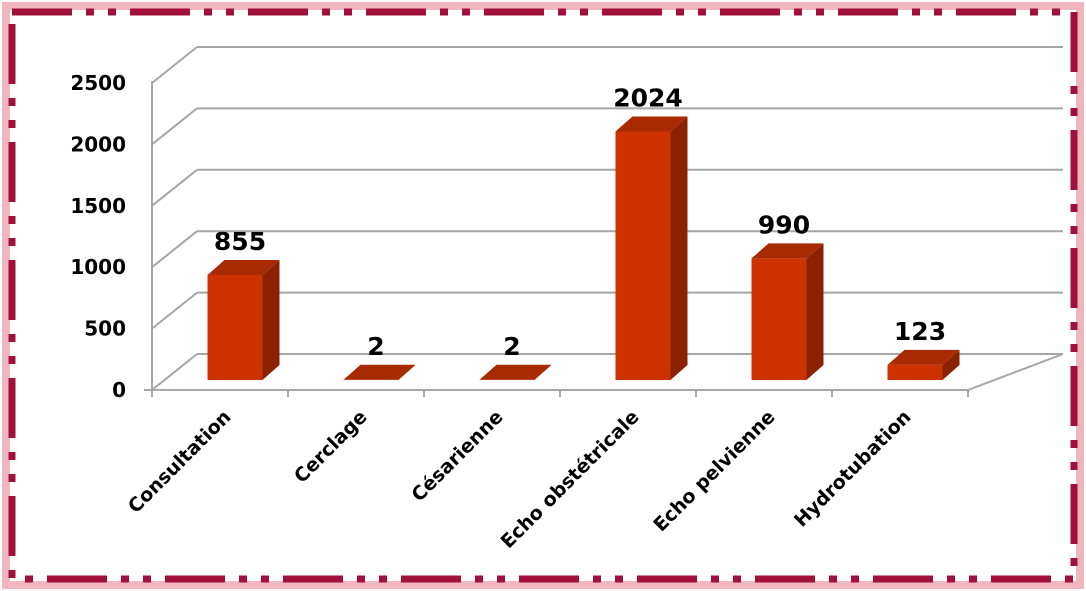 The width and height of the screenshot is (1086, 591). I want to click on data-label: 990, so click(784, 224).